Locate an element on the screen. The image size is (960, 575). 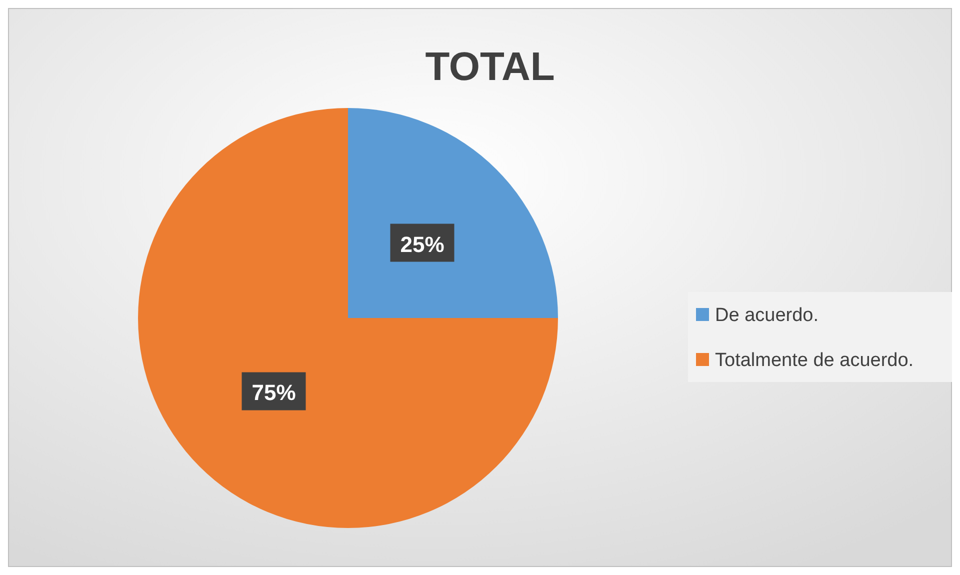
data-label: 25% is located at coordinates (422, 244).